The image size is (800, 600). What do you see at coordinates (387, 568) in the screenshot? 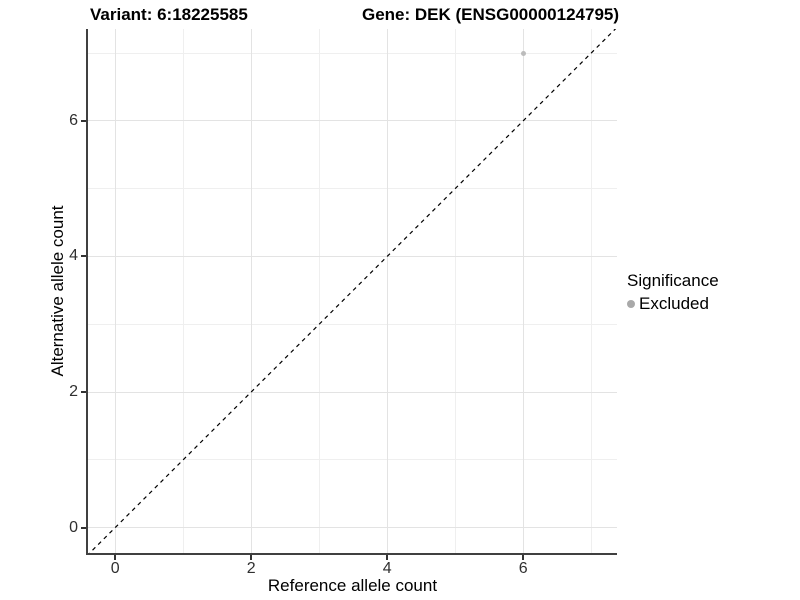
I see `x-tick-label: 4` at bounding box center [387, 568].